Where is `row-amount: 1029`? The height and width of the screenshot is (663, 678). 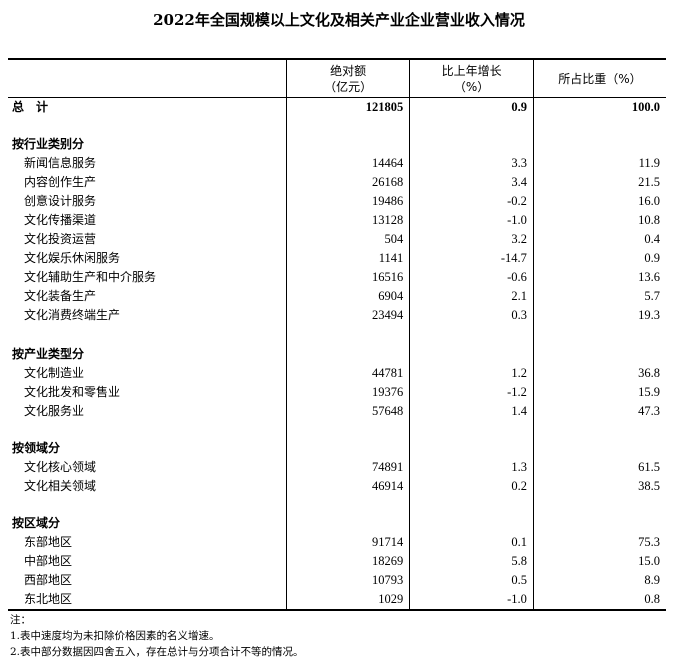
row-amount: 1029 is located at coordinates (347, 600).